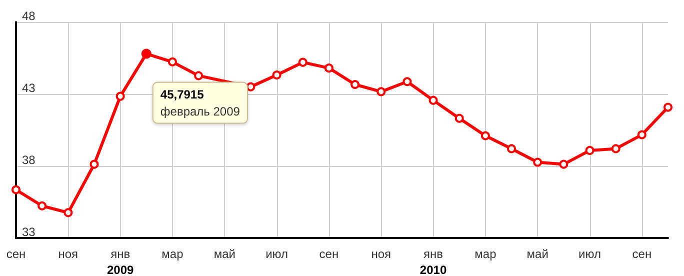 This screenshot has height=276, width=684. Describe the element at coordinates (29, 88) in the screenshot. I see `y-tick-label: 43` at that location.